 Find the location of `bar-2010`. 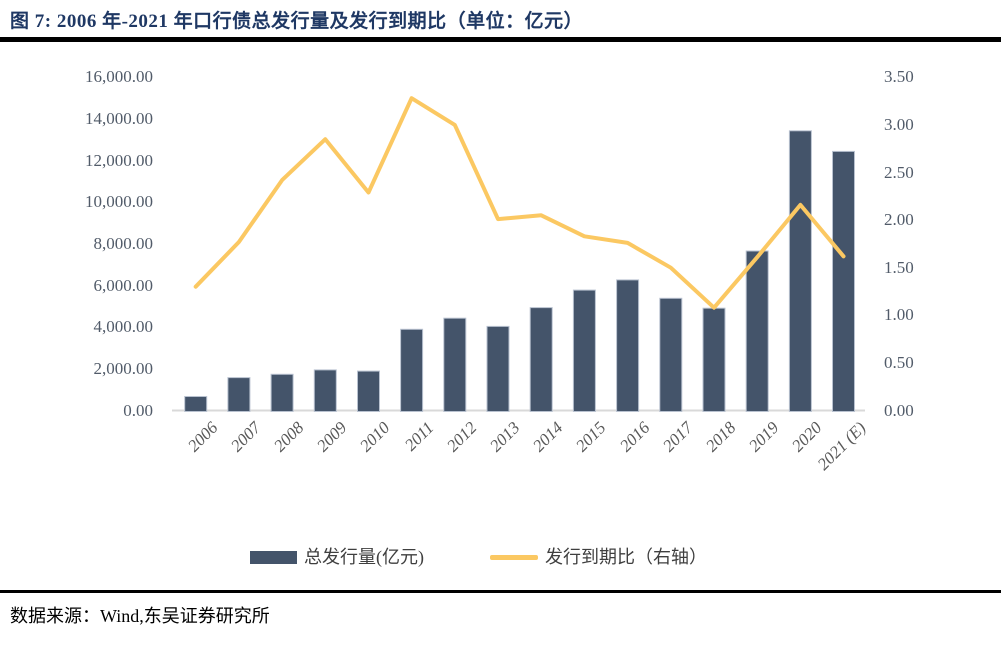

bar-2010 is located at coordinates (368, 391).